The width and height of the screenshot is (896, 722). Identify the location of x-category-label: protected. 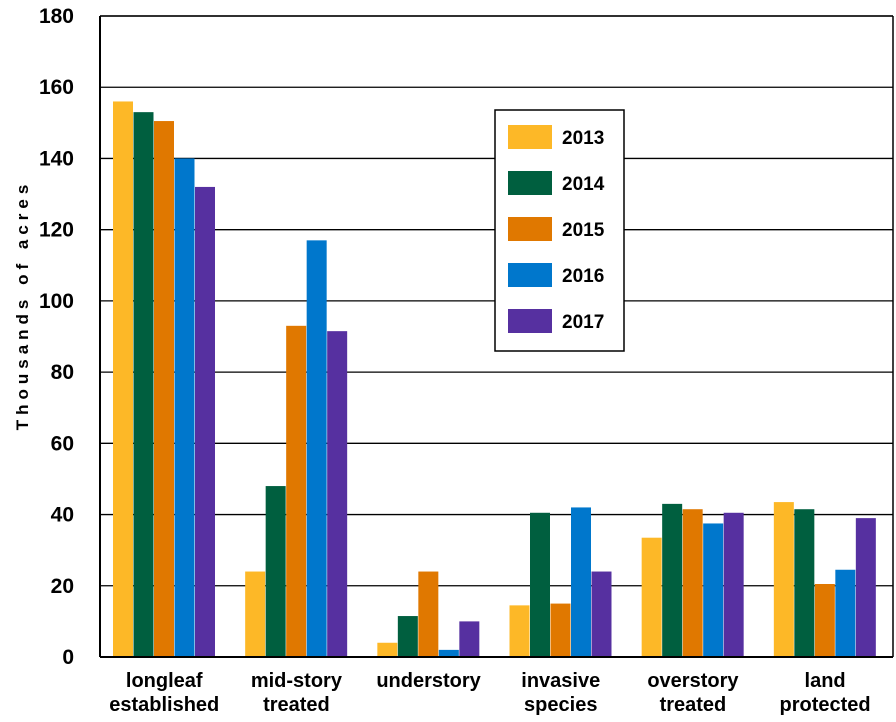
(825, 705).